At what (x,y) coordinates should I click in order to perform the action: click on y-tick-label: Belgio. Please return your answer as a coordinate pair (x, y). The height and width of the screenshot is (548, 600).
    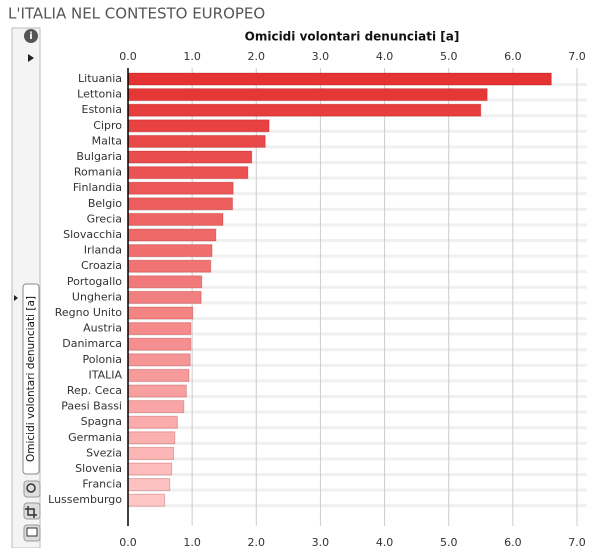
    Looking at the image, I should click on (105, 203).